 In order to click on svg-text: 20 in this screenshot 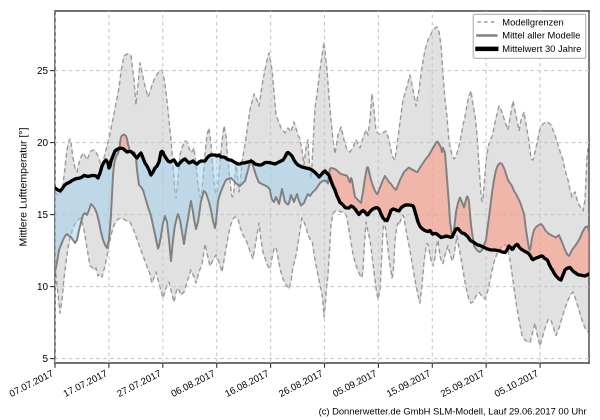, I will do `click(43, 143)`.